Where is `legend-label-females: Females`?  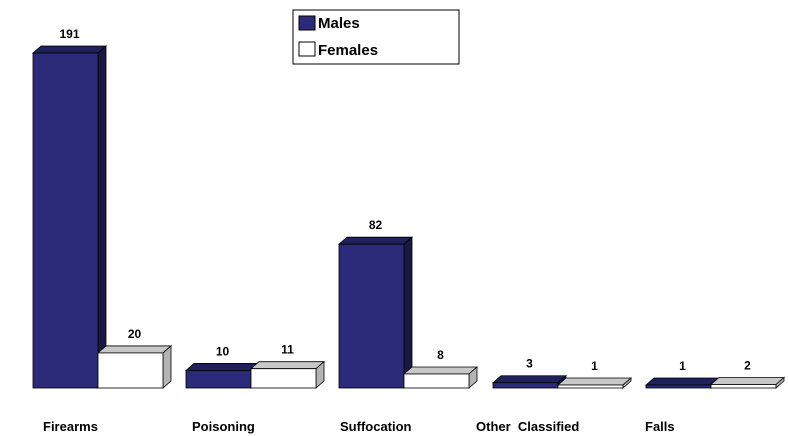
legend-label-females: Females is located at coordinates (348, 50).